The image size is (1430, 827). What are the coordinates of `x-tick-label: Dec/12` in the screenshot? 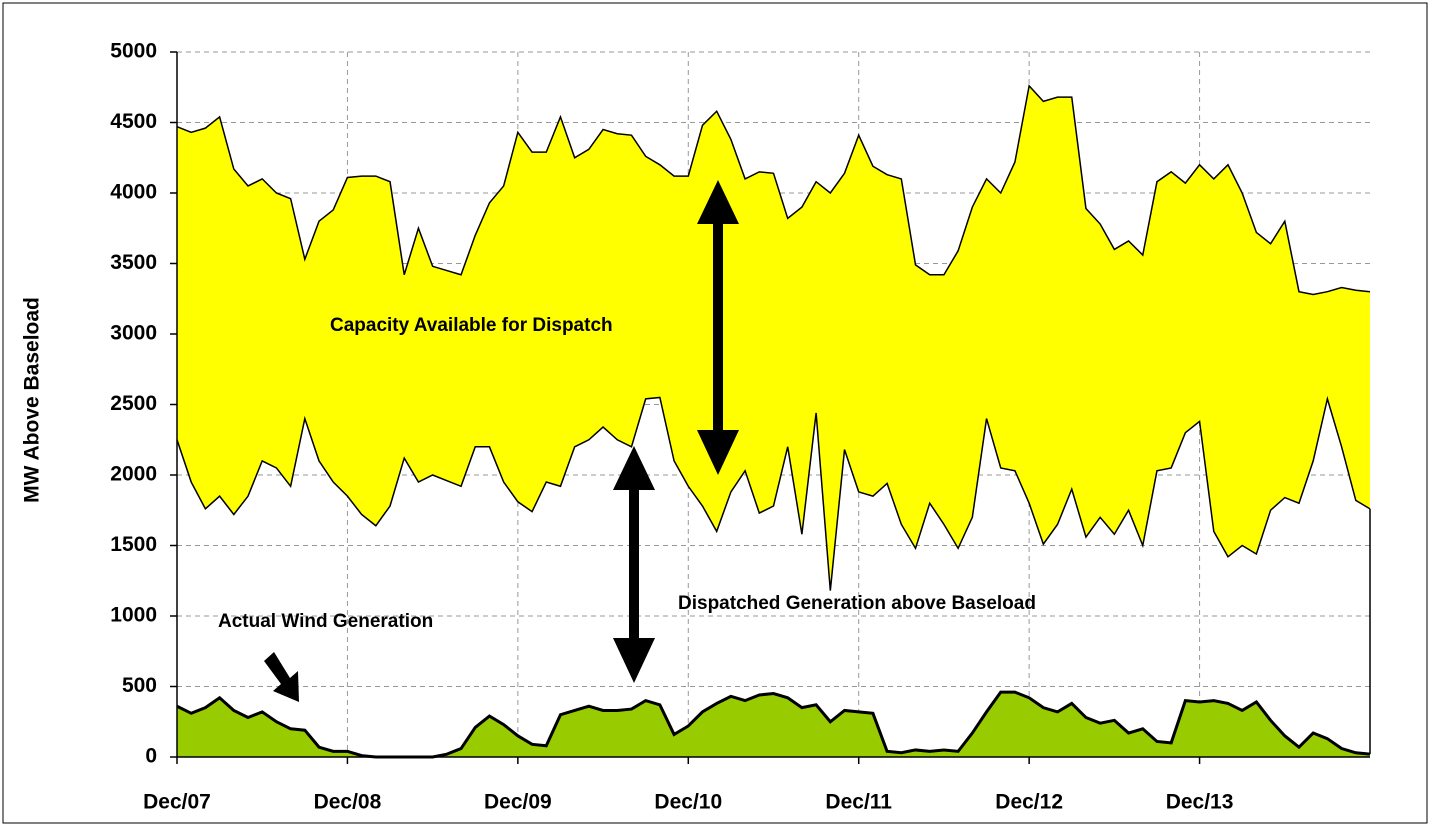 It's located at (1029, 802).